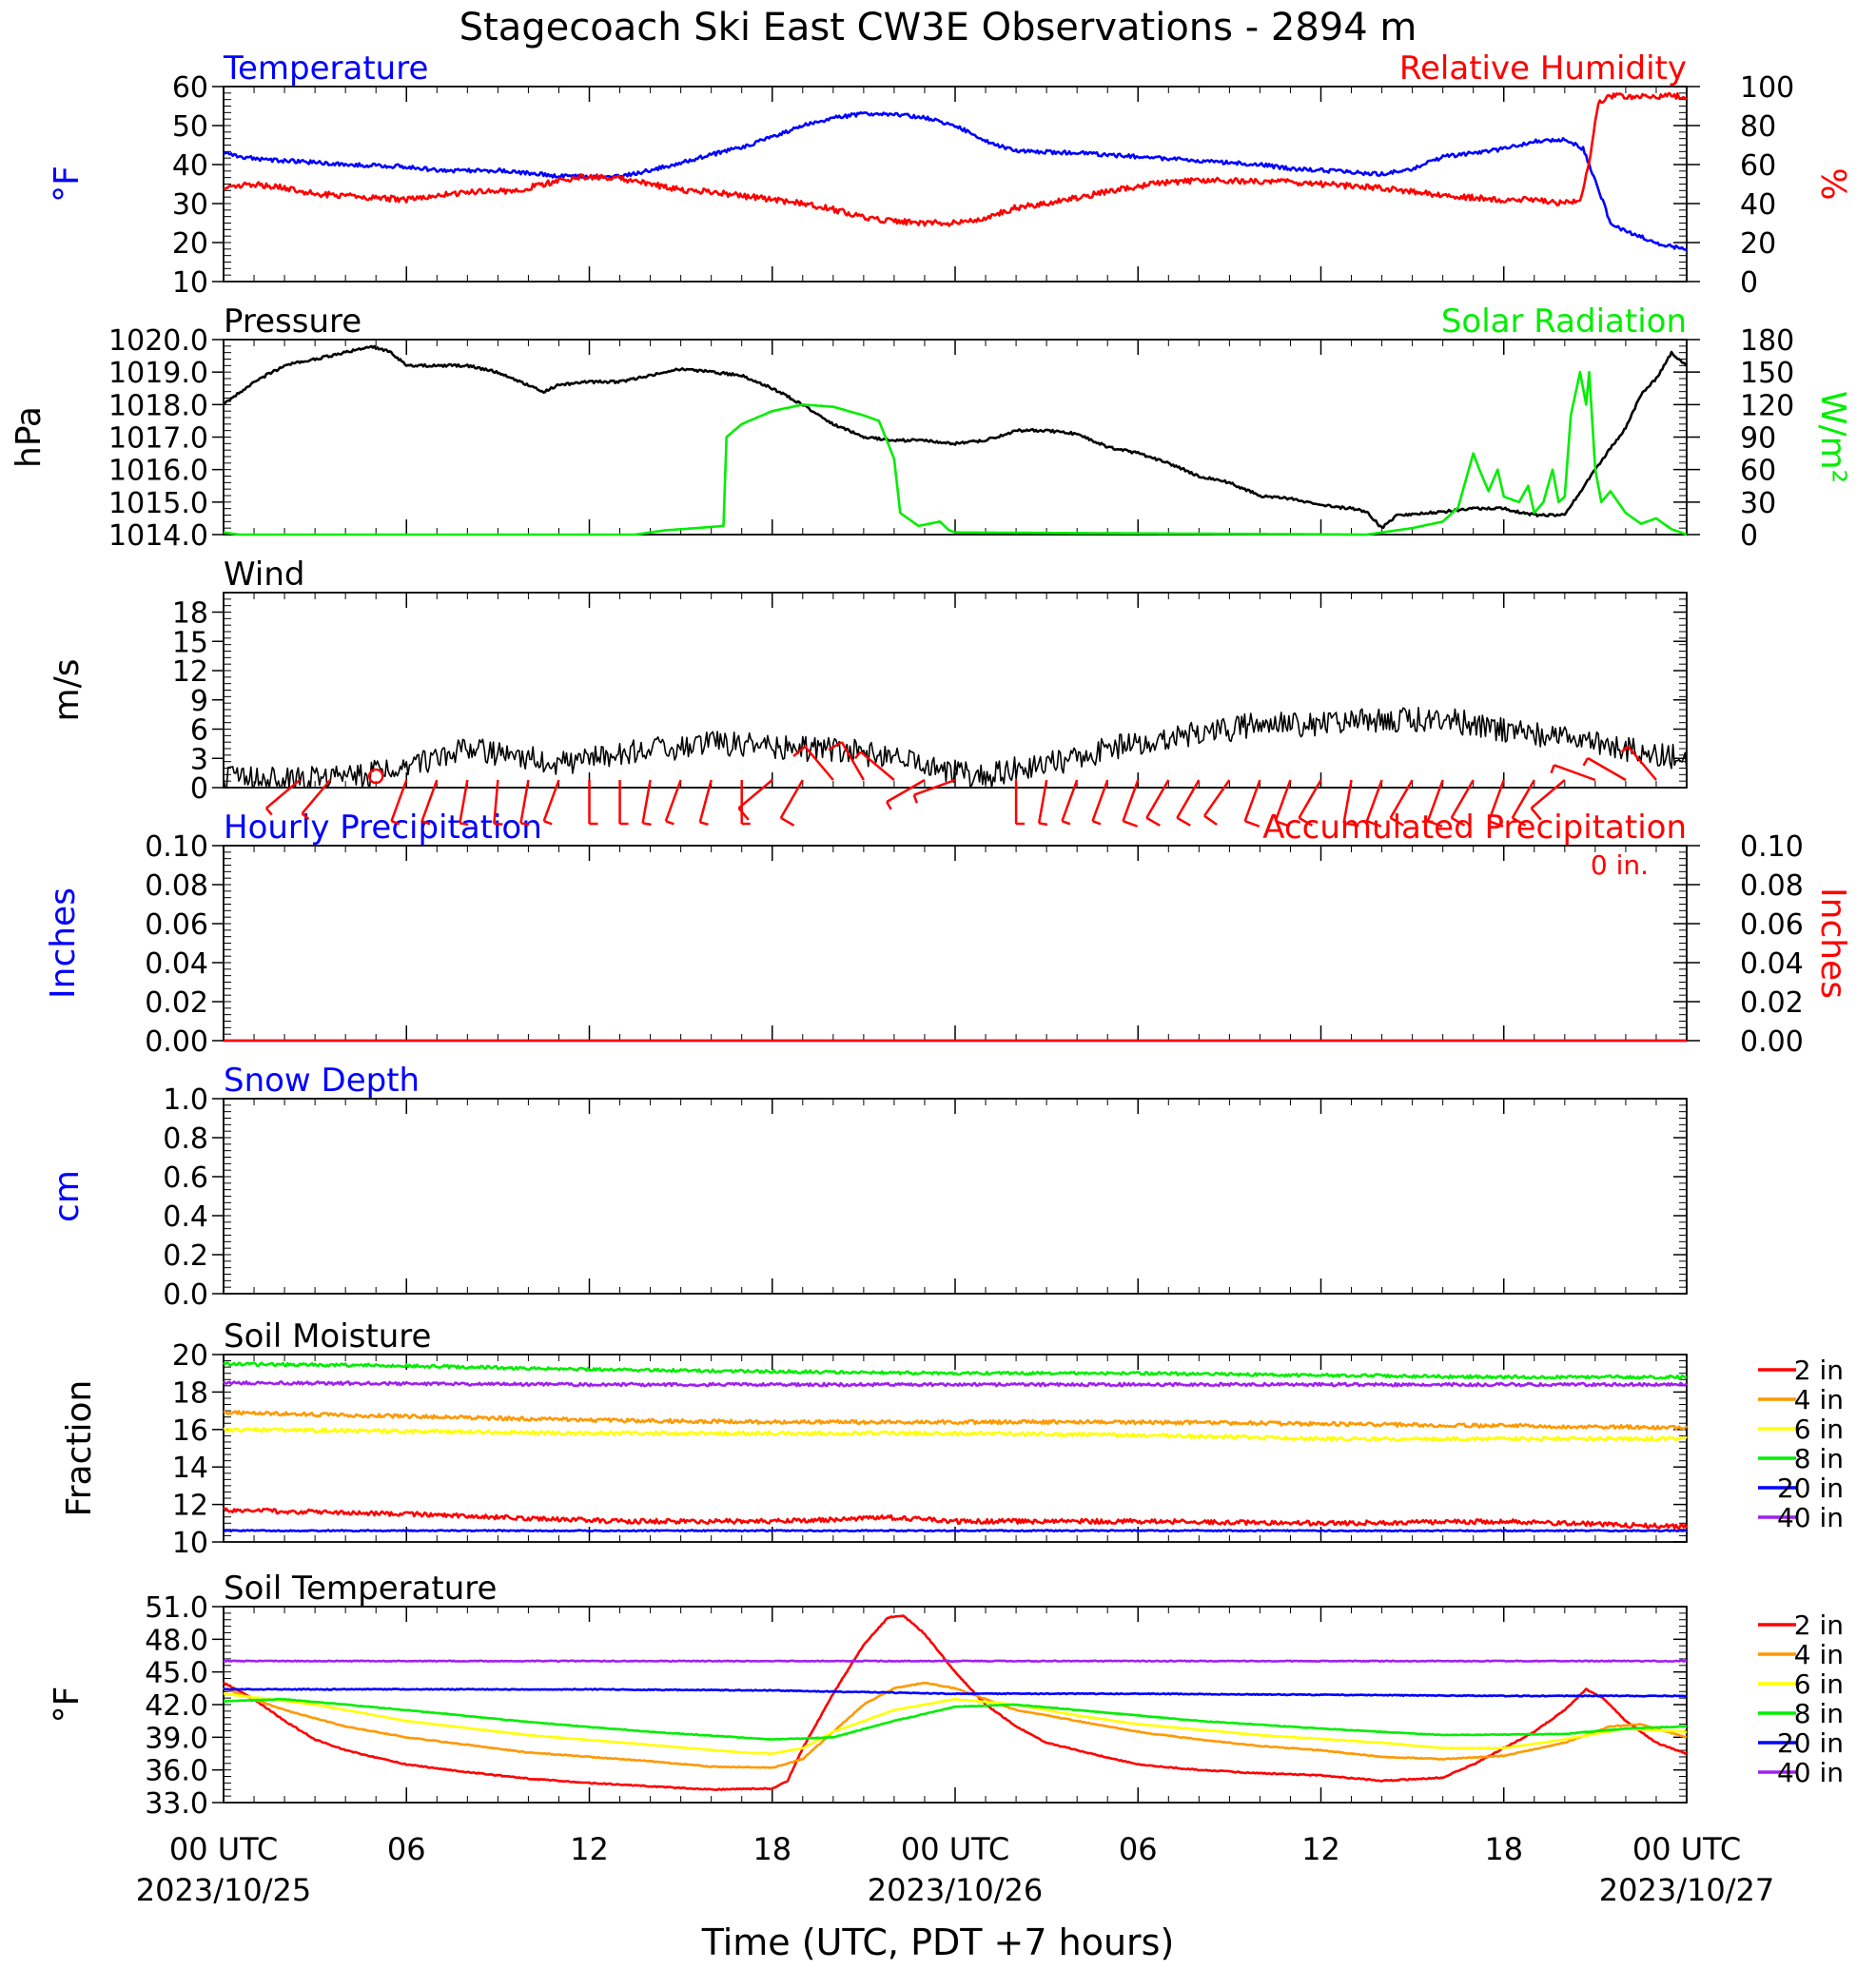  I want to click on y-tick-label: 51.0, so click(176, 1608).